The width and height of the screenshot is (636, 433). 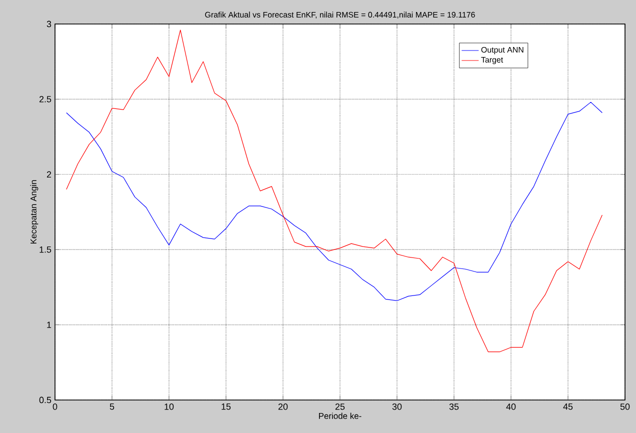 I want to click on y-axis-title: Kecepatan Angin, so click(x=34, y=212).